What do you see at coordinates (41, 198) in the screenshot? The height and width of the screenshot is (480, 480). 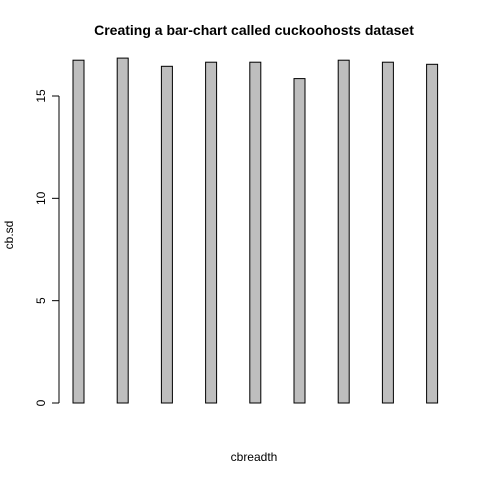 I see `y-tick-label: 10` at bounding box center [41, 198].